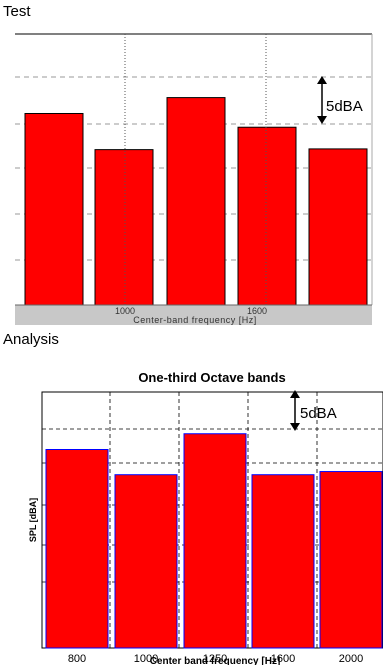  I want to click on test-section-title: Test, so click(17, 11).